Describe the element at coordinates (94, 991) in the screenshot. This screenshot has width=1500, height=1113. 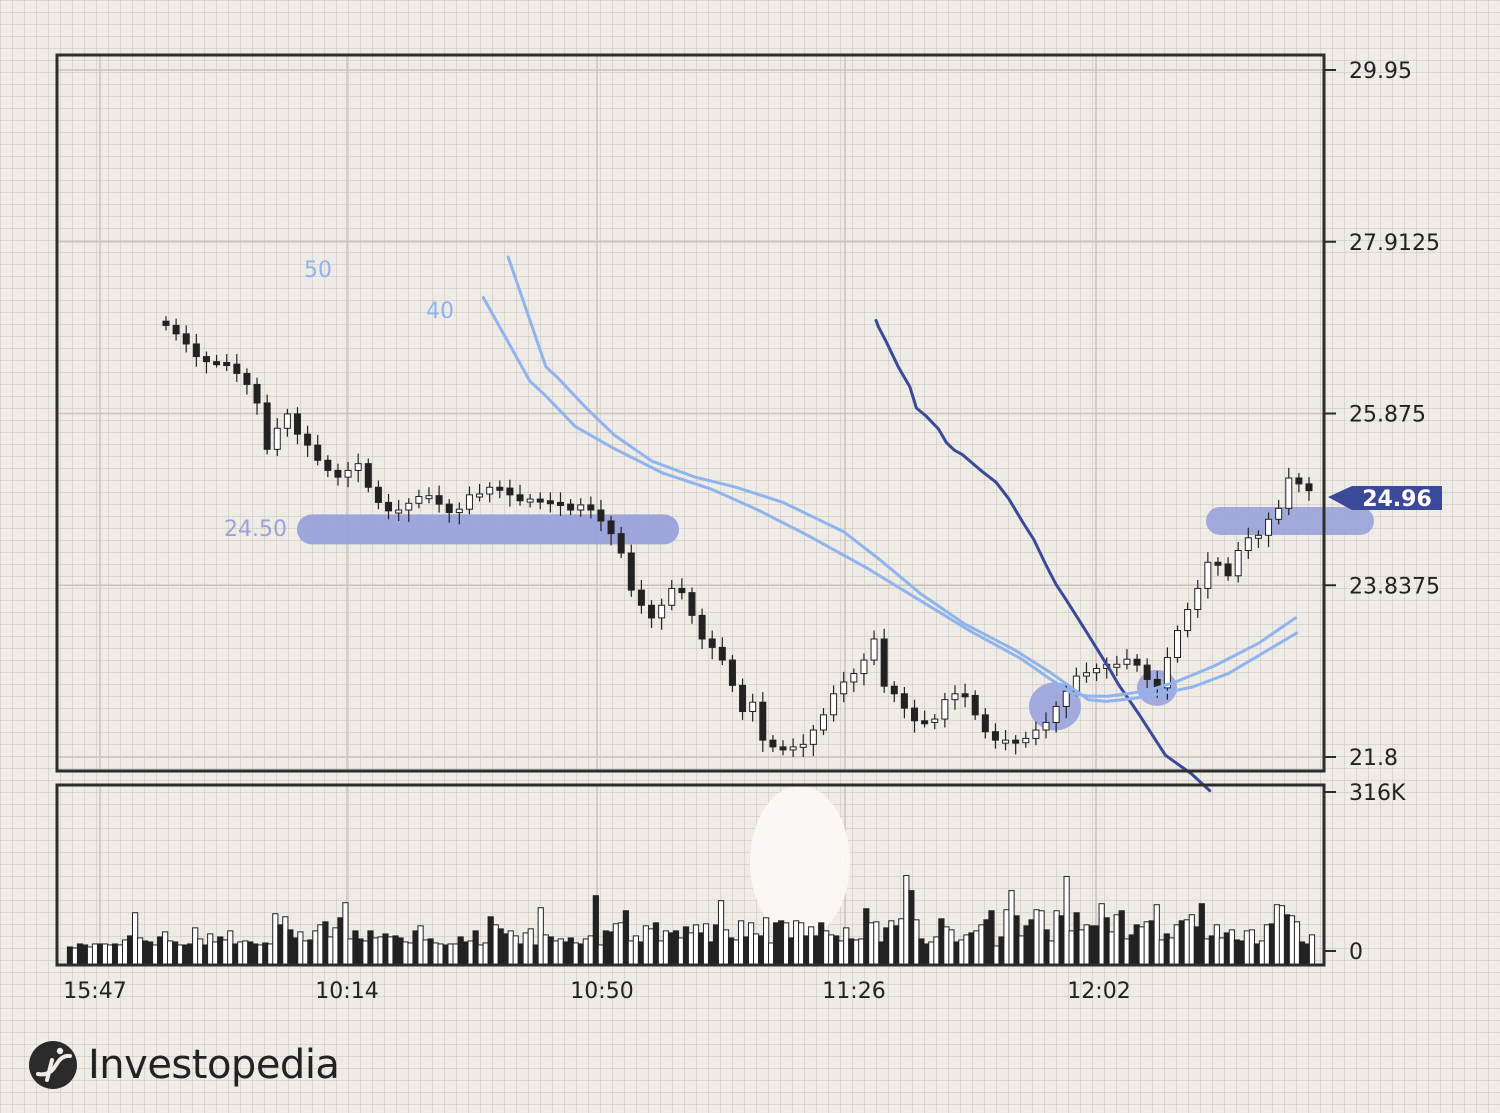
I see `time-tick-label: 15:47` at that location.